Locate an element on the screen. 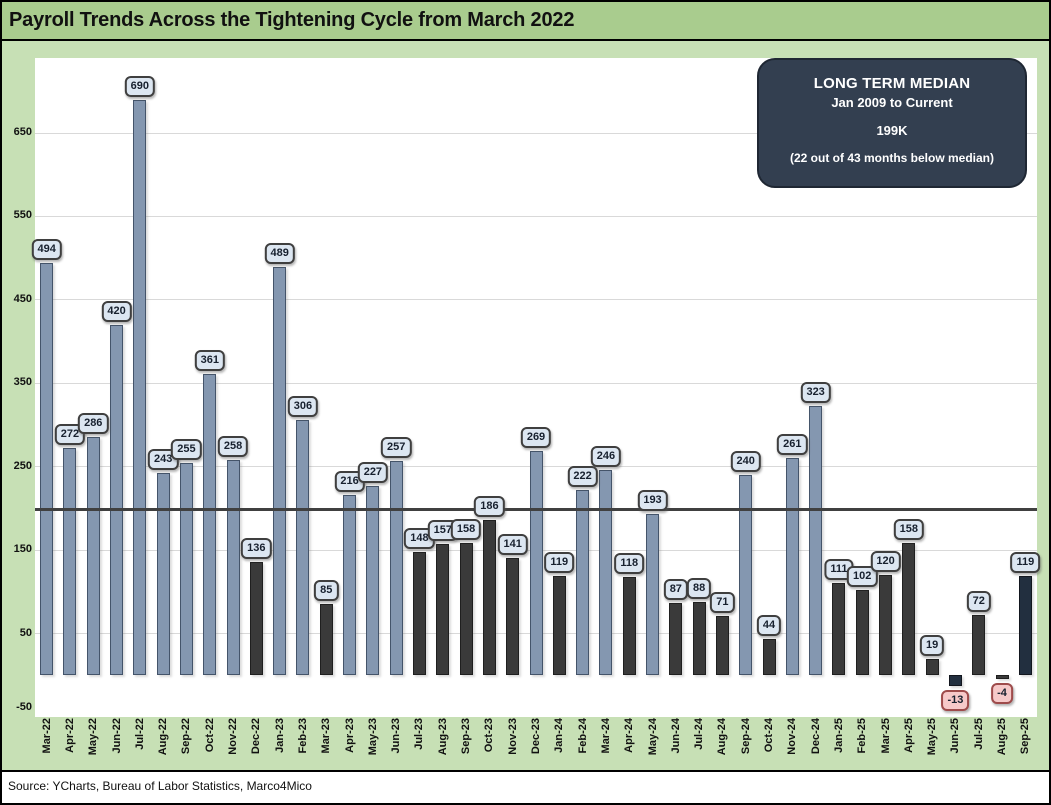 This screenshot has height=805, width=1051. bar-value-label: 306 is located at coordinates (303, 407).